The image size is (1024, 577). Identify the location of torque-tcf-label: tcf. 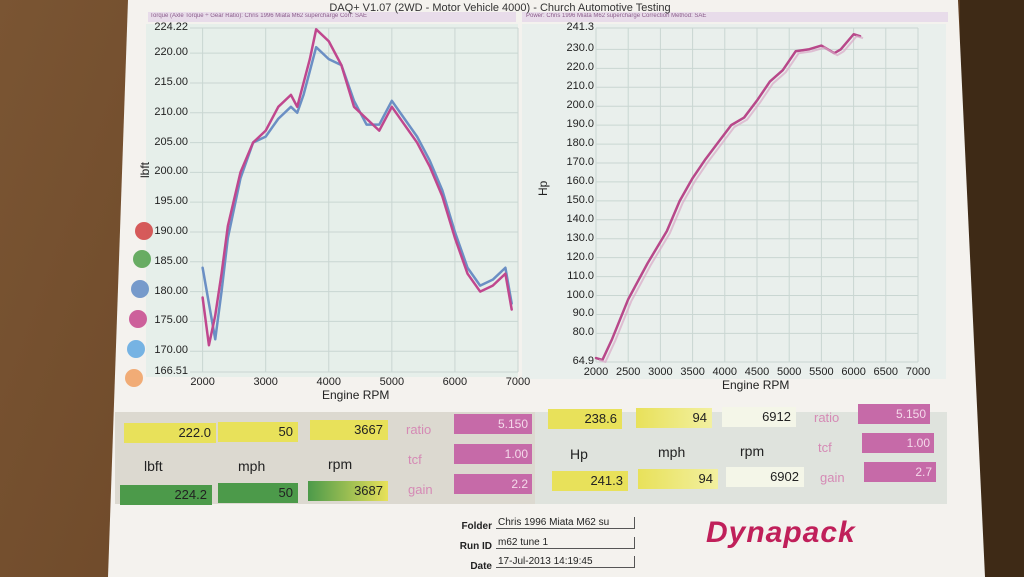
(415, 459).